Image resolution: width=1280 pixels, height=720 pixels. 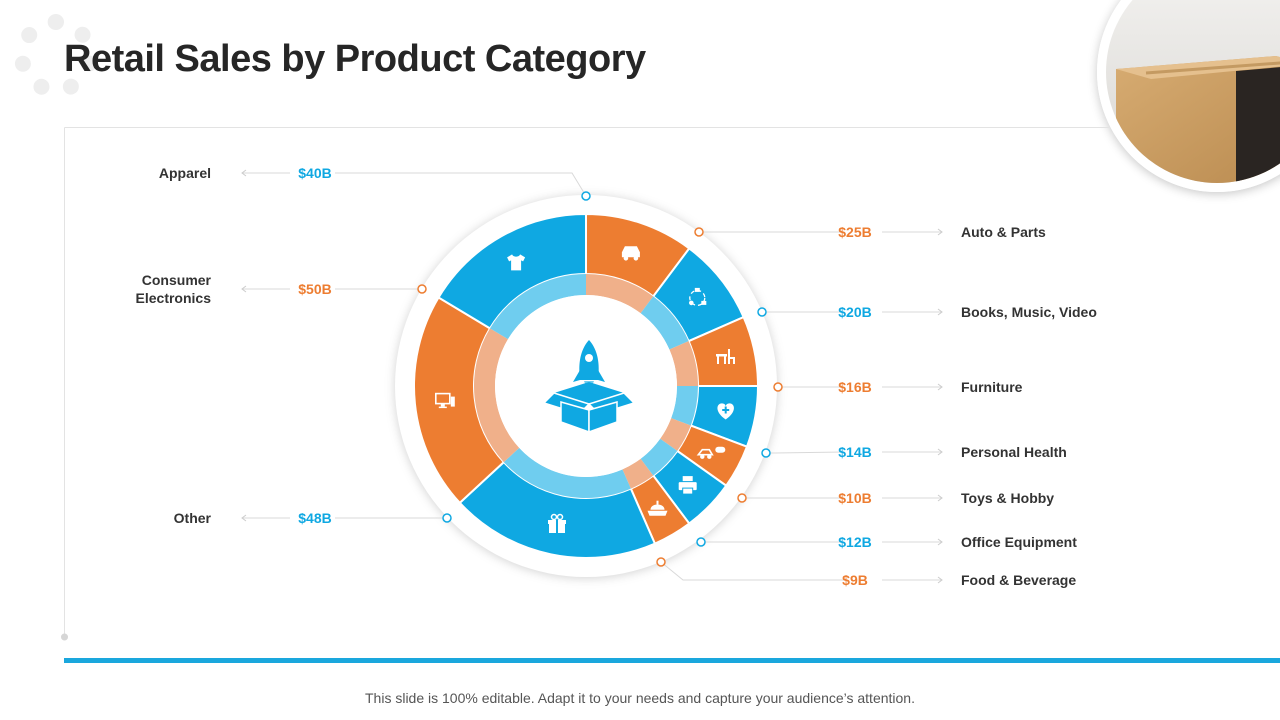 What do you see at coordinates (244, 518) in the screenshot?
I see `arrow-head-other` at bounding box center [244, 518].